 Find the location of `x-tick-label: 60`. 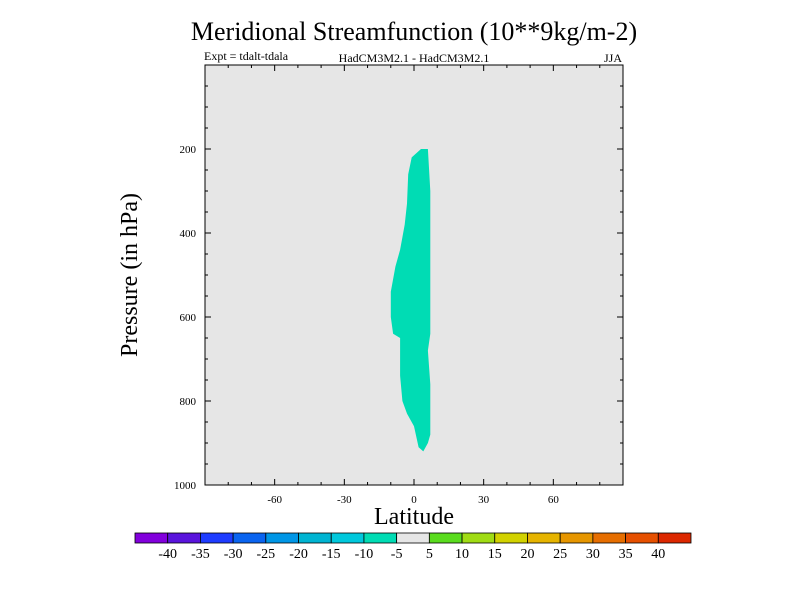

x-tick-label: 60 is located at coordinates (554, 500).